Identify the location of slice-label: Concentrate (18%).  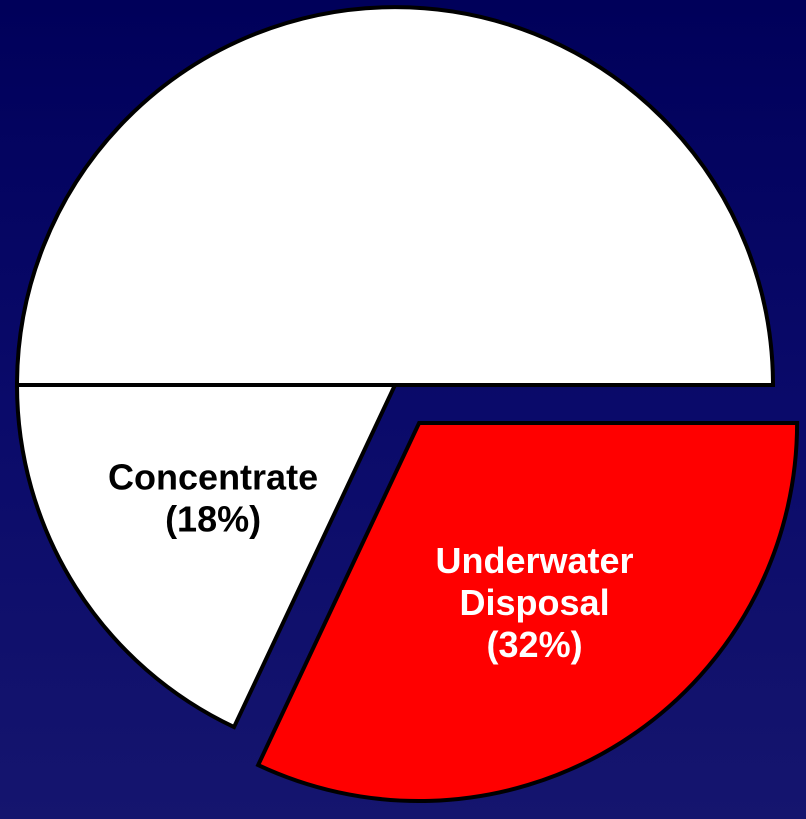
(213, 497).